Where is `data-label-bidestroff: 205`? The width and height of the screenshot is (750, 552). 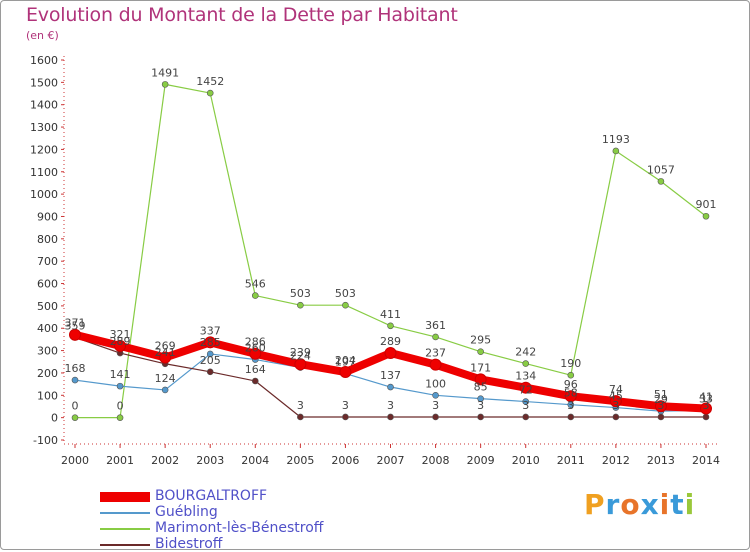
data-label-bidestroff: 205 is located at coordinates (210, 360).